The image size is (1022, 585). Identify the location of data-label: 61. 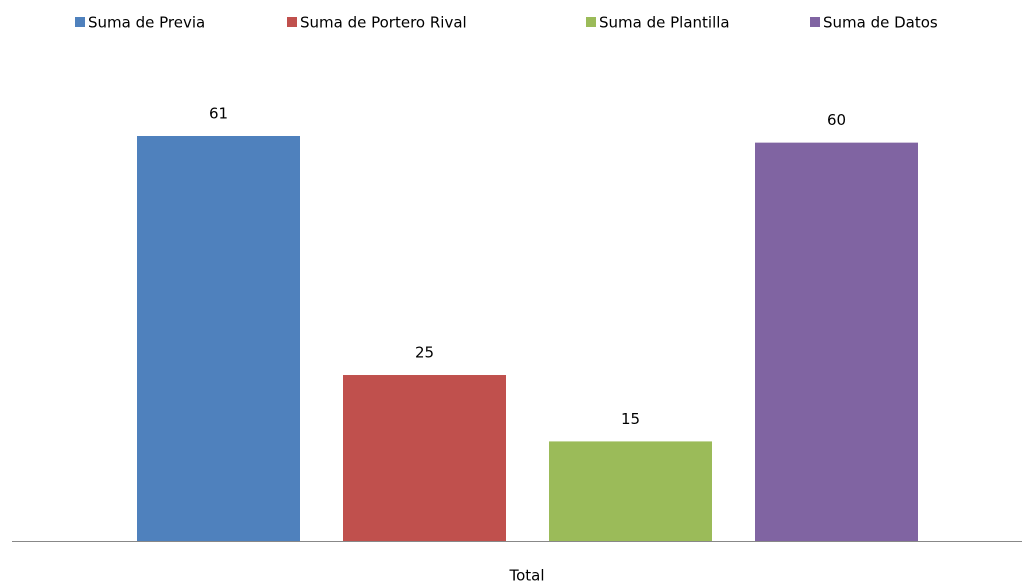
(218, 114).